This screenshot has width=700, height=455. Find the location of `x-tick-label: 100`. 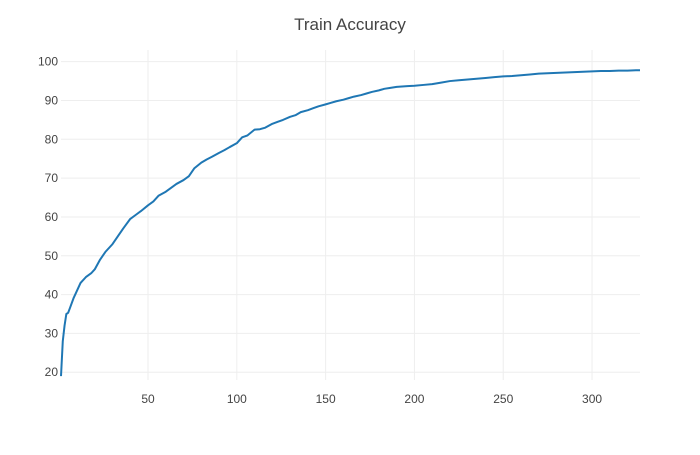

x-tick-label: 100 is located at coordinates (237, 399).